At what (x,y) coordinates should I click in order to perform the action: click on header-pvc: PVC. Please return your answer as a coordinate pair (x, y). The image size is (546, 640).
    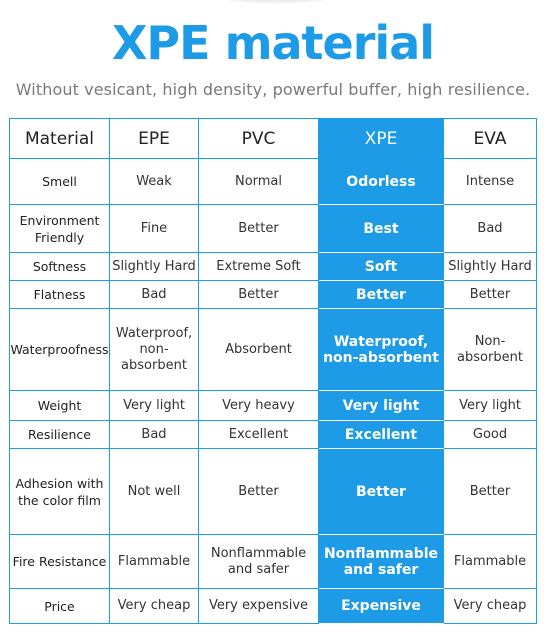
    Looking at the image, I should click on (258, 138).